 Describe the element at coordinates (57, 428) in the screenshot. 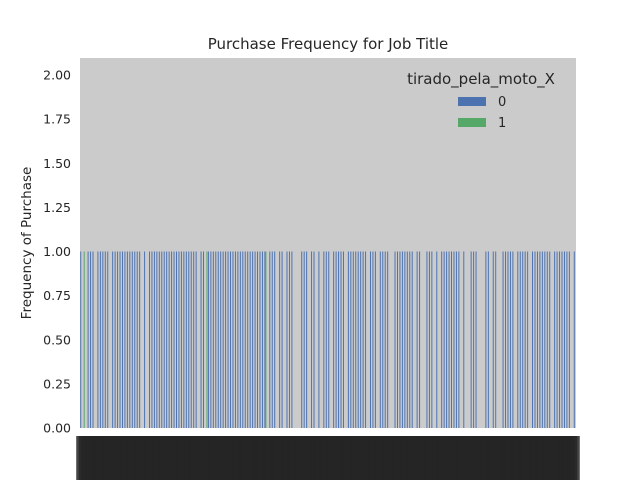

I see `y-tick-label: 0.00` at that location.